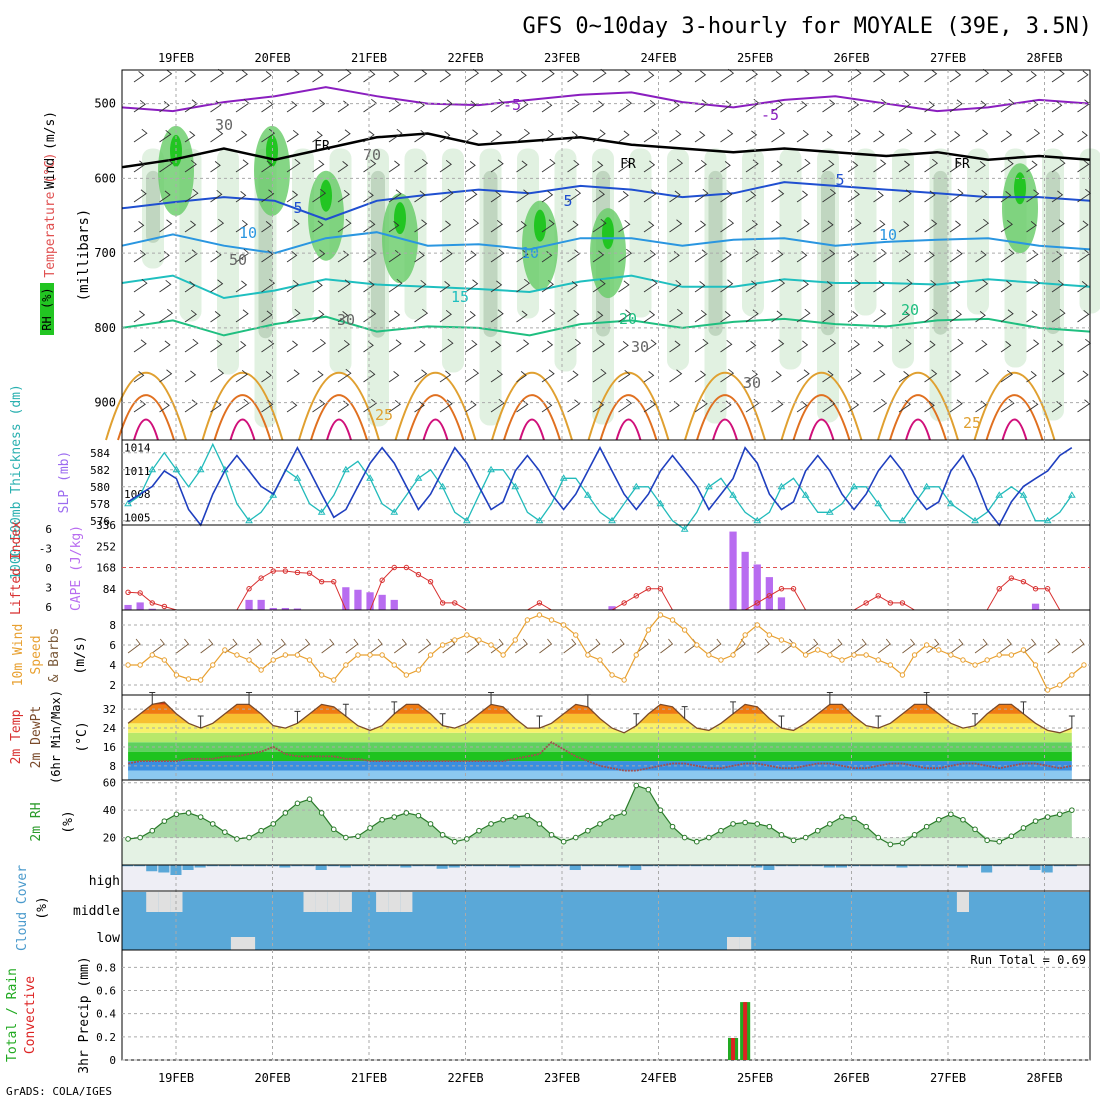  What do you see at coordinates (16, 736) in the screenshot?
I see `temp2m-axis-label-1: 2m Temp` at bounding box center [16, 736].